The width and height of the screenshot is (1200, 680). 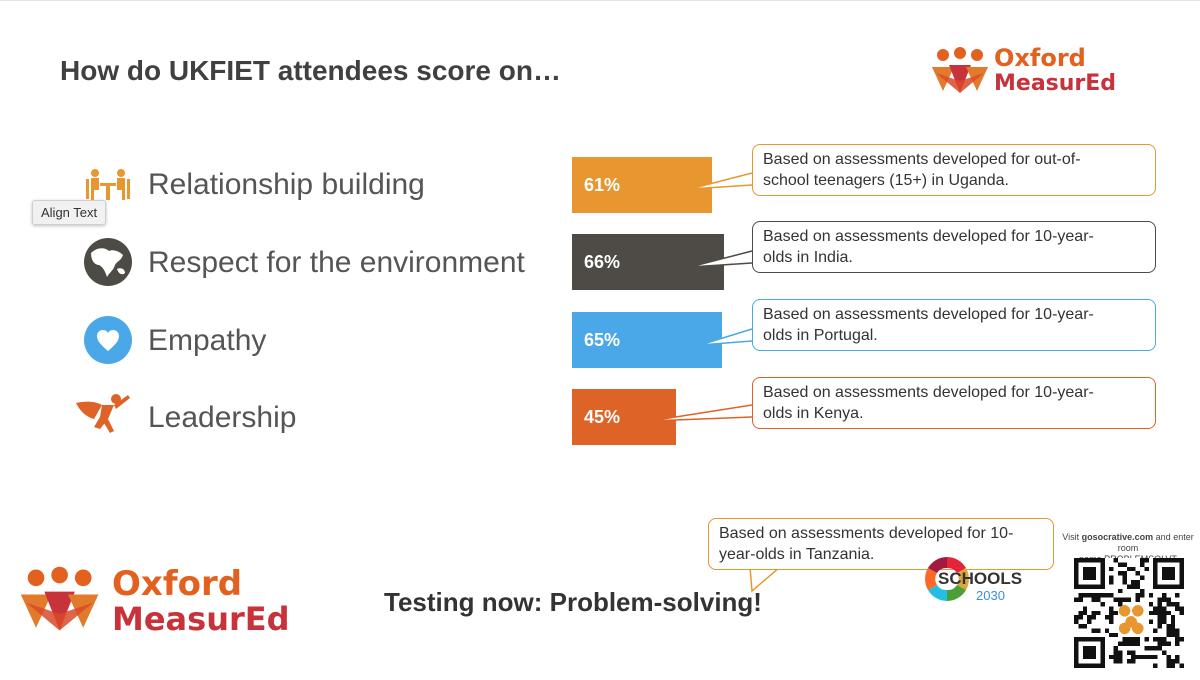 I want to click on schools-2030-logo: SCHOOLS 2030, so click(x=977, y=579).